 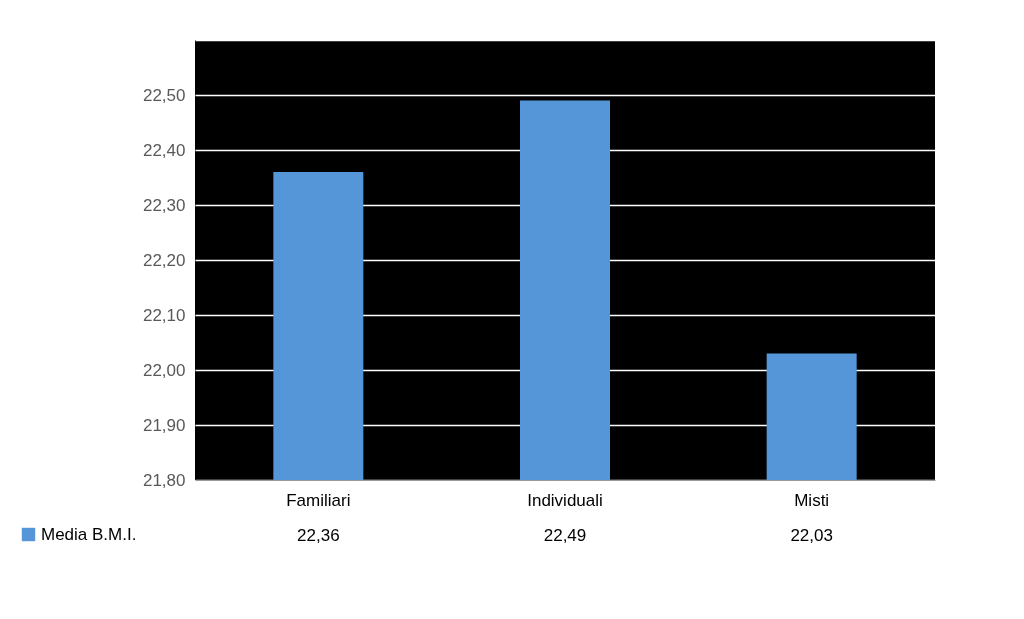 I want to click on y-tick-label: 22,20, so click(x=164, y=260).